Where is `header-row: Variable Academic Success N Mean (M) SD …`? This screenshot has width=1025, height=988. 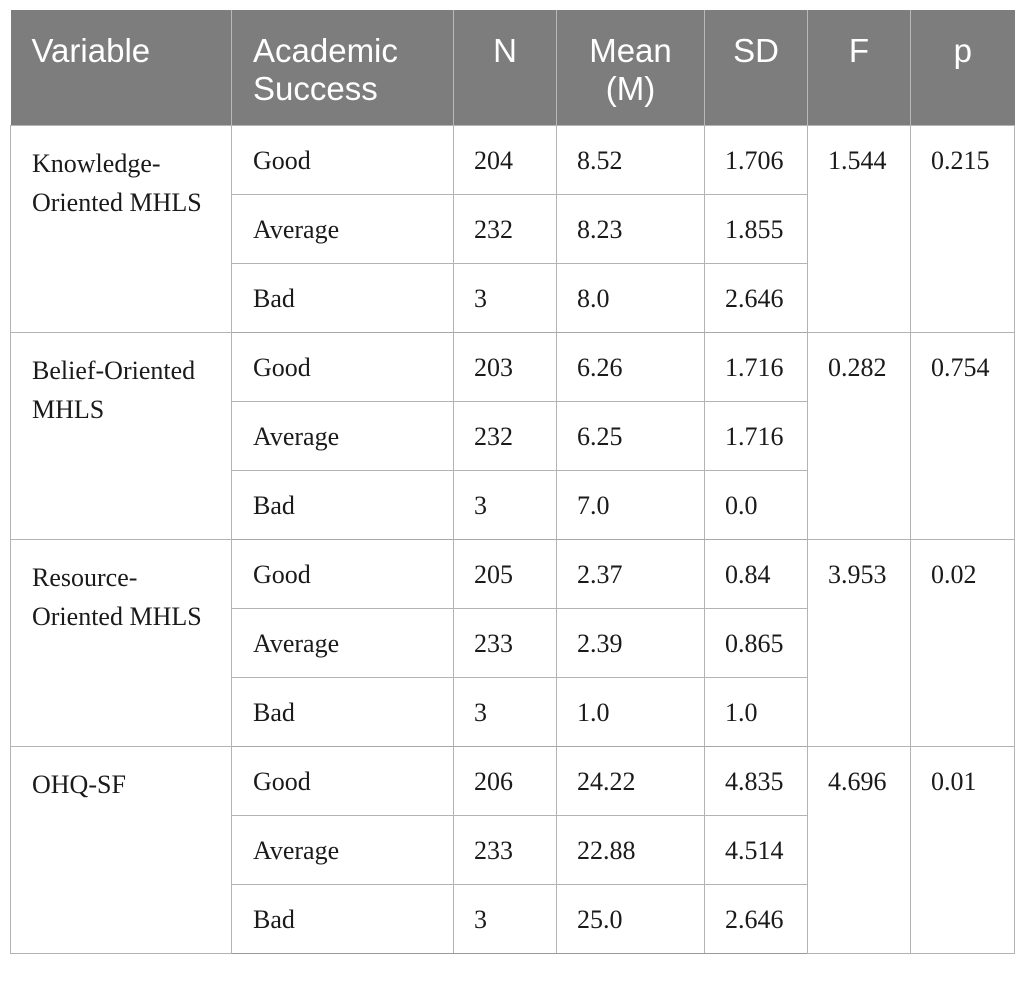 header-row: Variable Academic Success N Mean (M) SD … is located at coordinates (512, 67).